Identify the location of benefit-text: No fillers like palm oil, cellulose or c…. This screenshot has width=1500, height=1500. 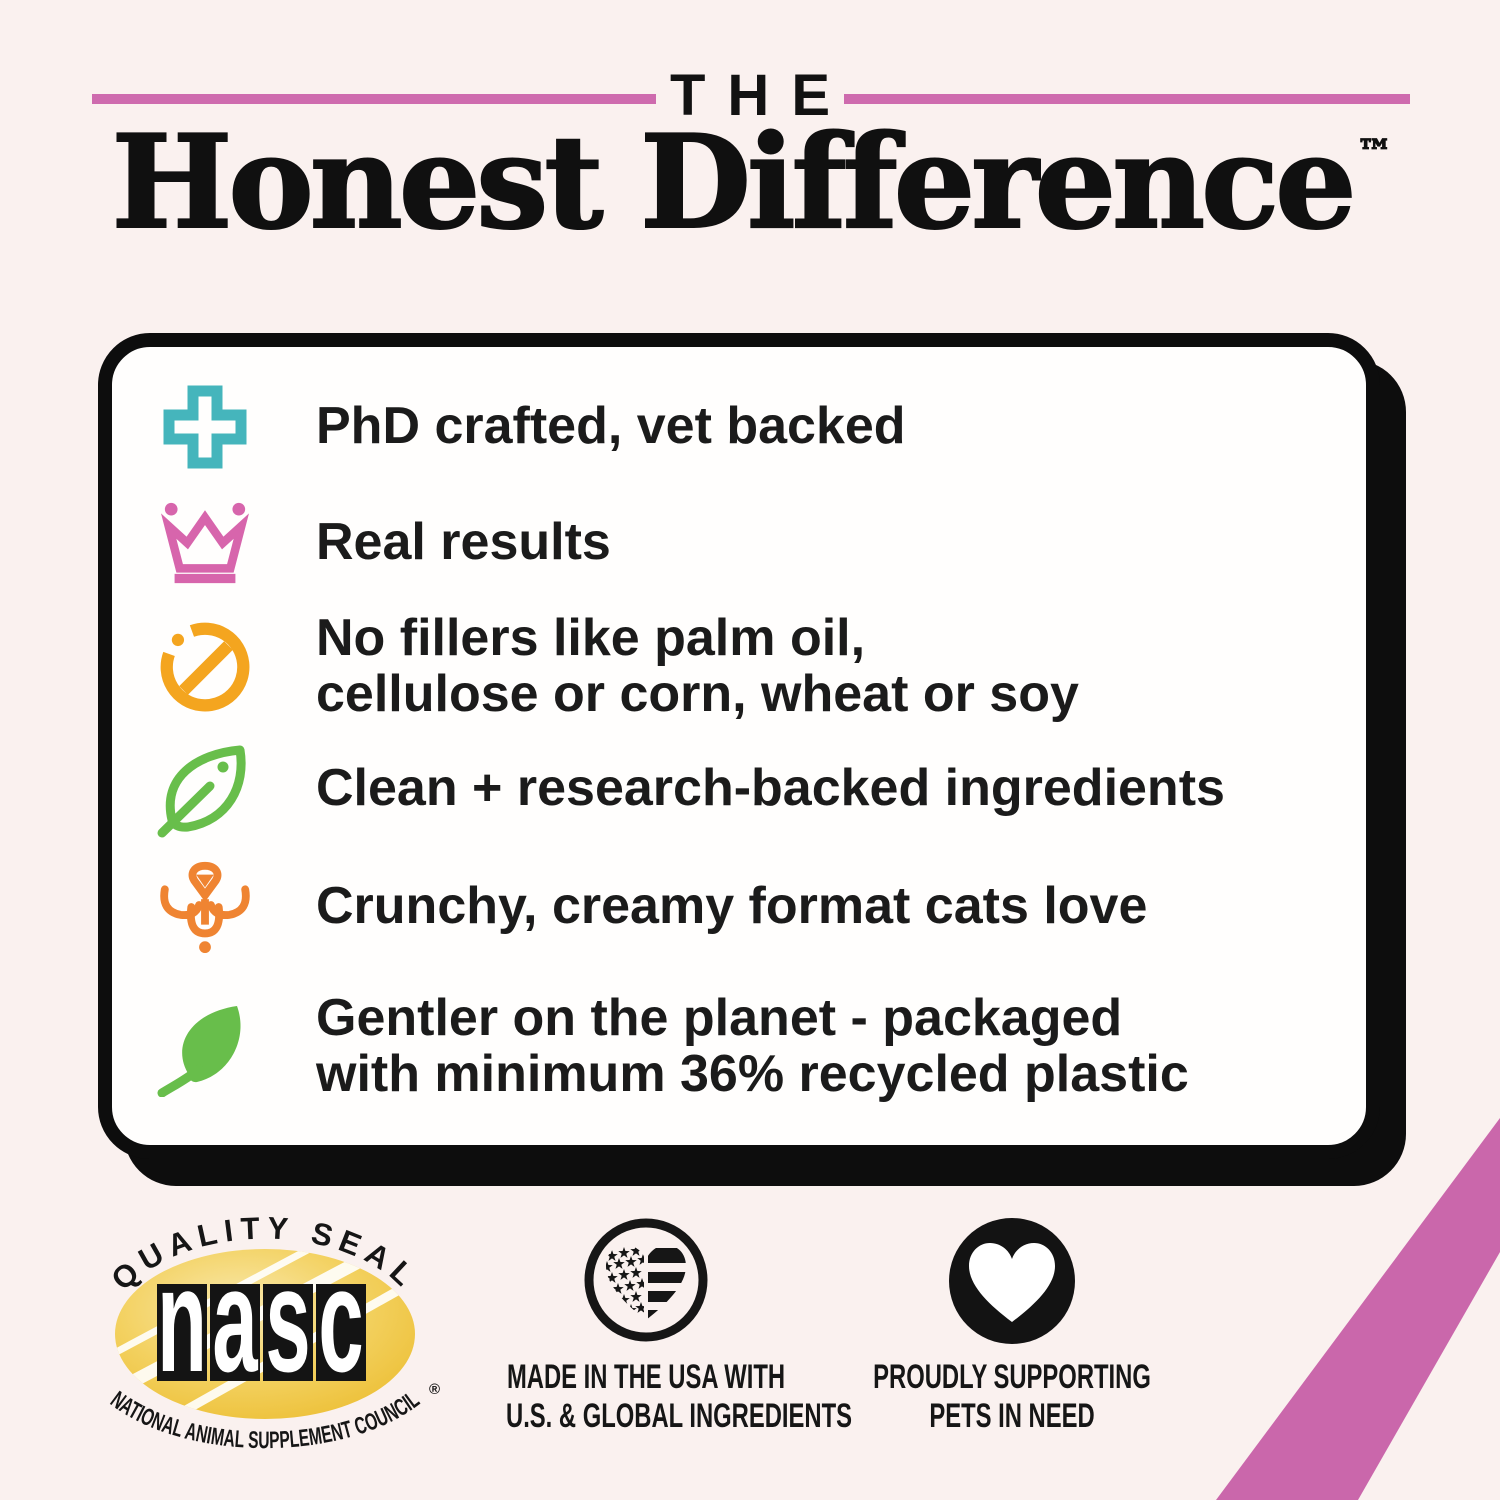
(697, 665).